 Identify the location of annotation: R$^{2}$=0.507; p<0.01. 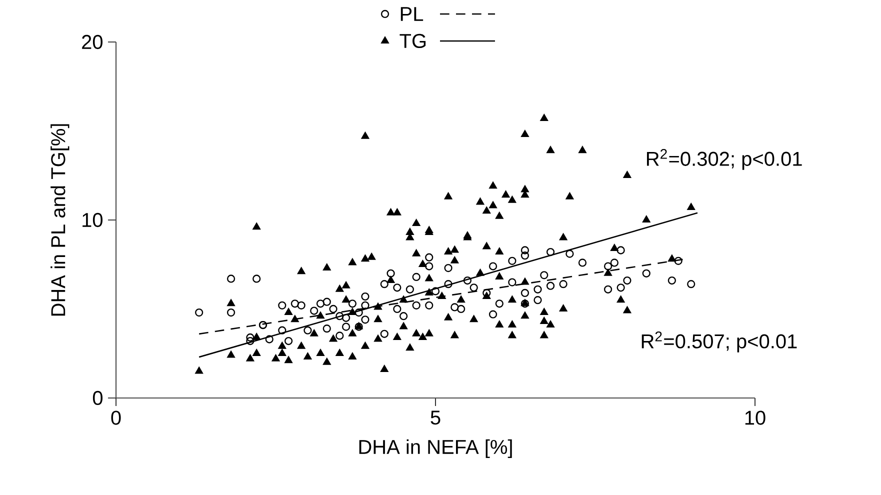
(719, 341).